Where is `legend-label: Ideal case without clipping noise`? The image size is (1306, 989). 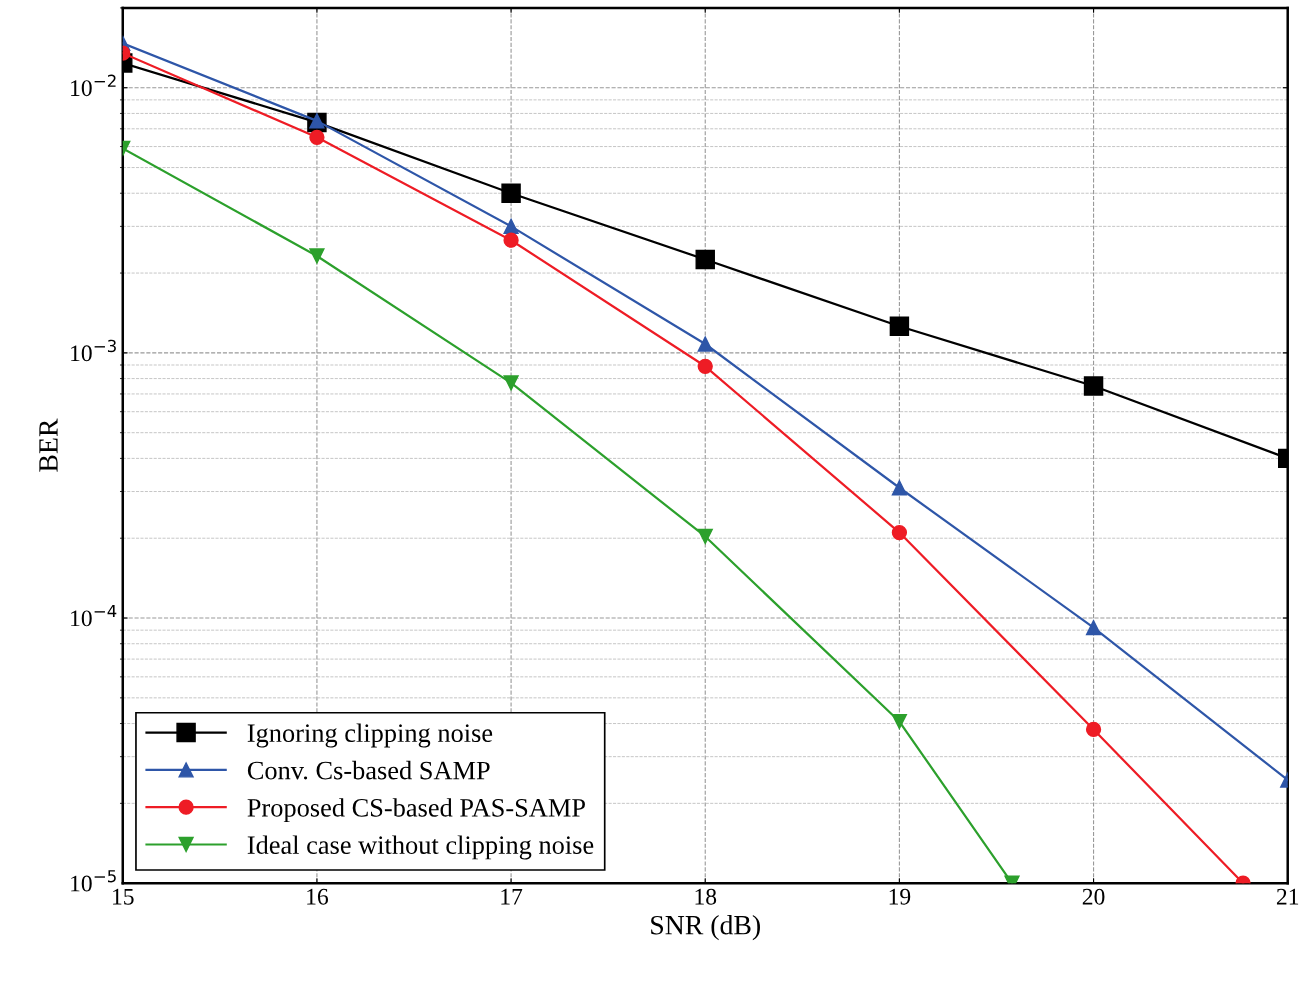 legend-label: Ideal case without clipping noise is located at coordinates (420, 847).